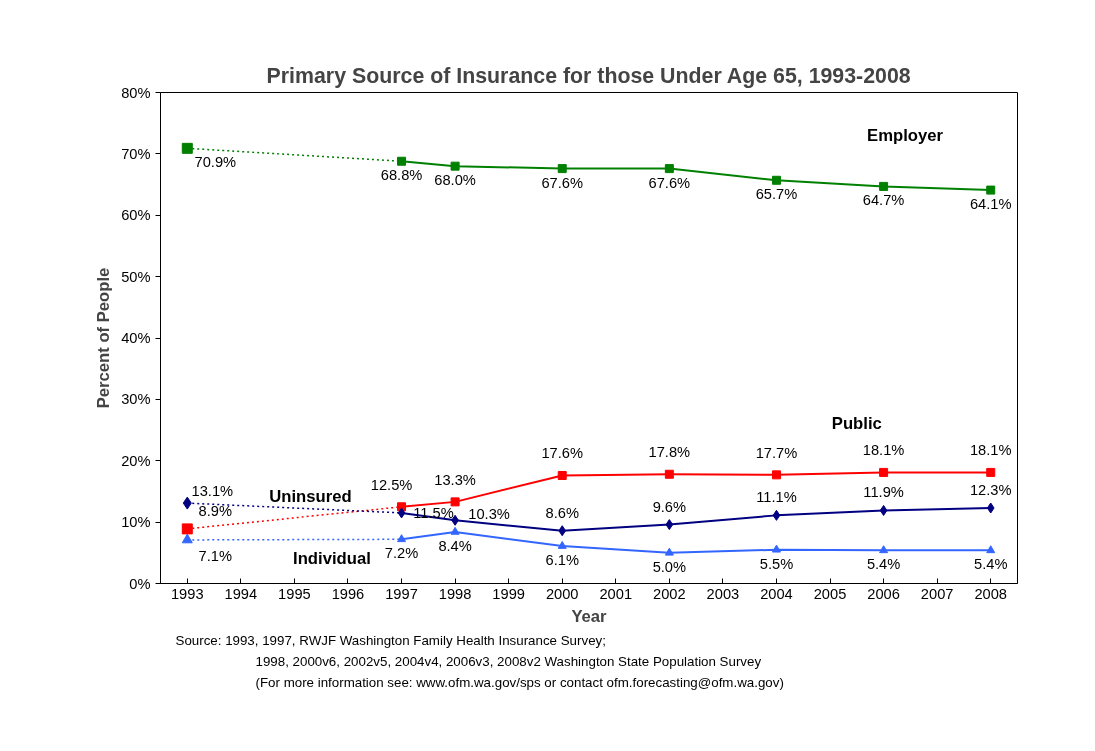  Describe the element at coordinates (455, 180) in the screenshot. I see `data-label: 68.0%` at that location.